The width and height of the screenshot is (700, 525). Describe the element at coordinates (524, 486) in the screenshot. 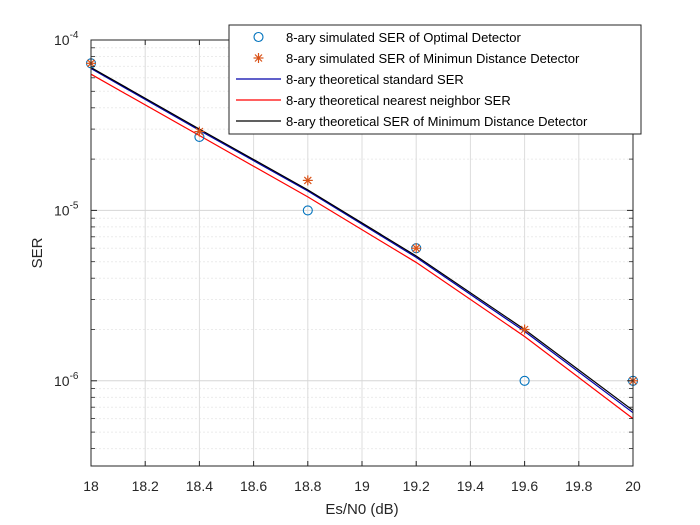

I see `x-tick-label: 19.6` at that location.